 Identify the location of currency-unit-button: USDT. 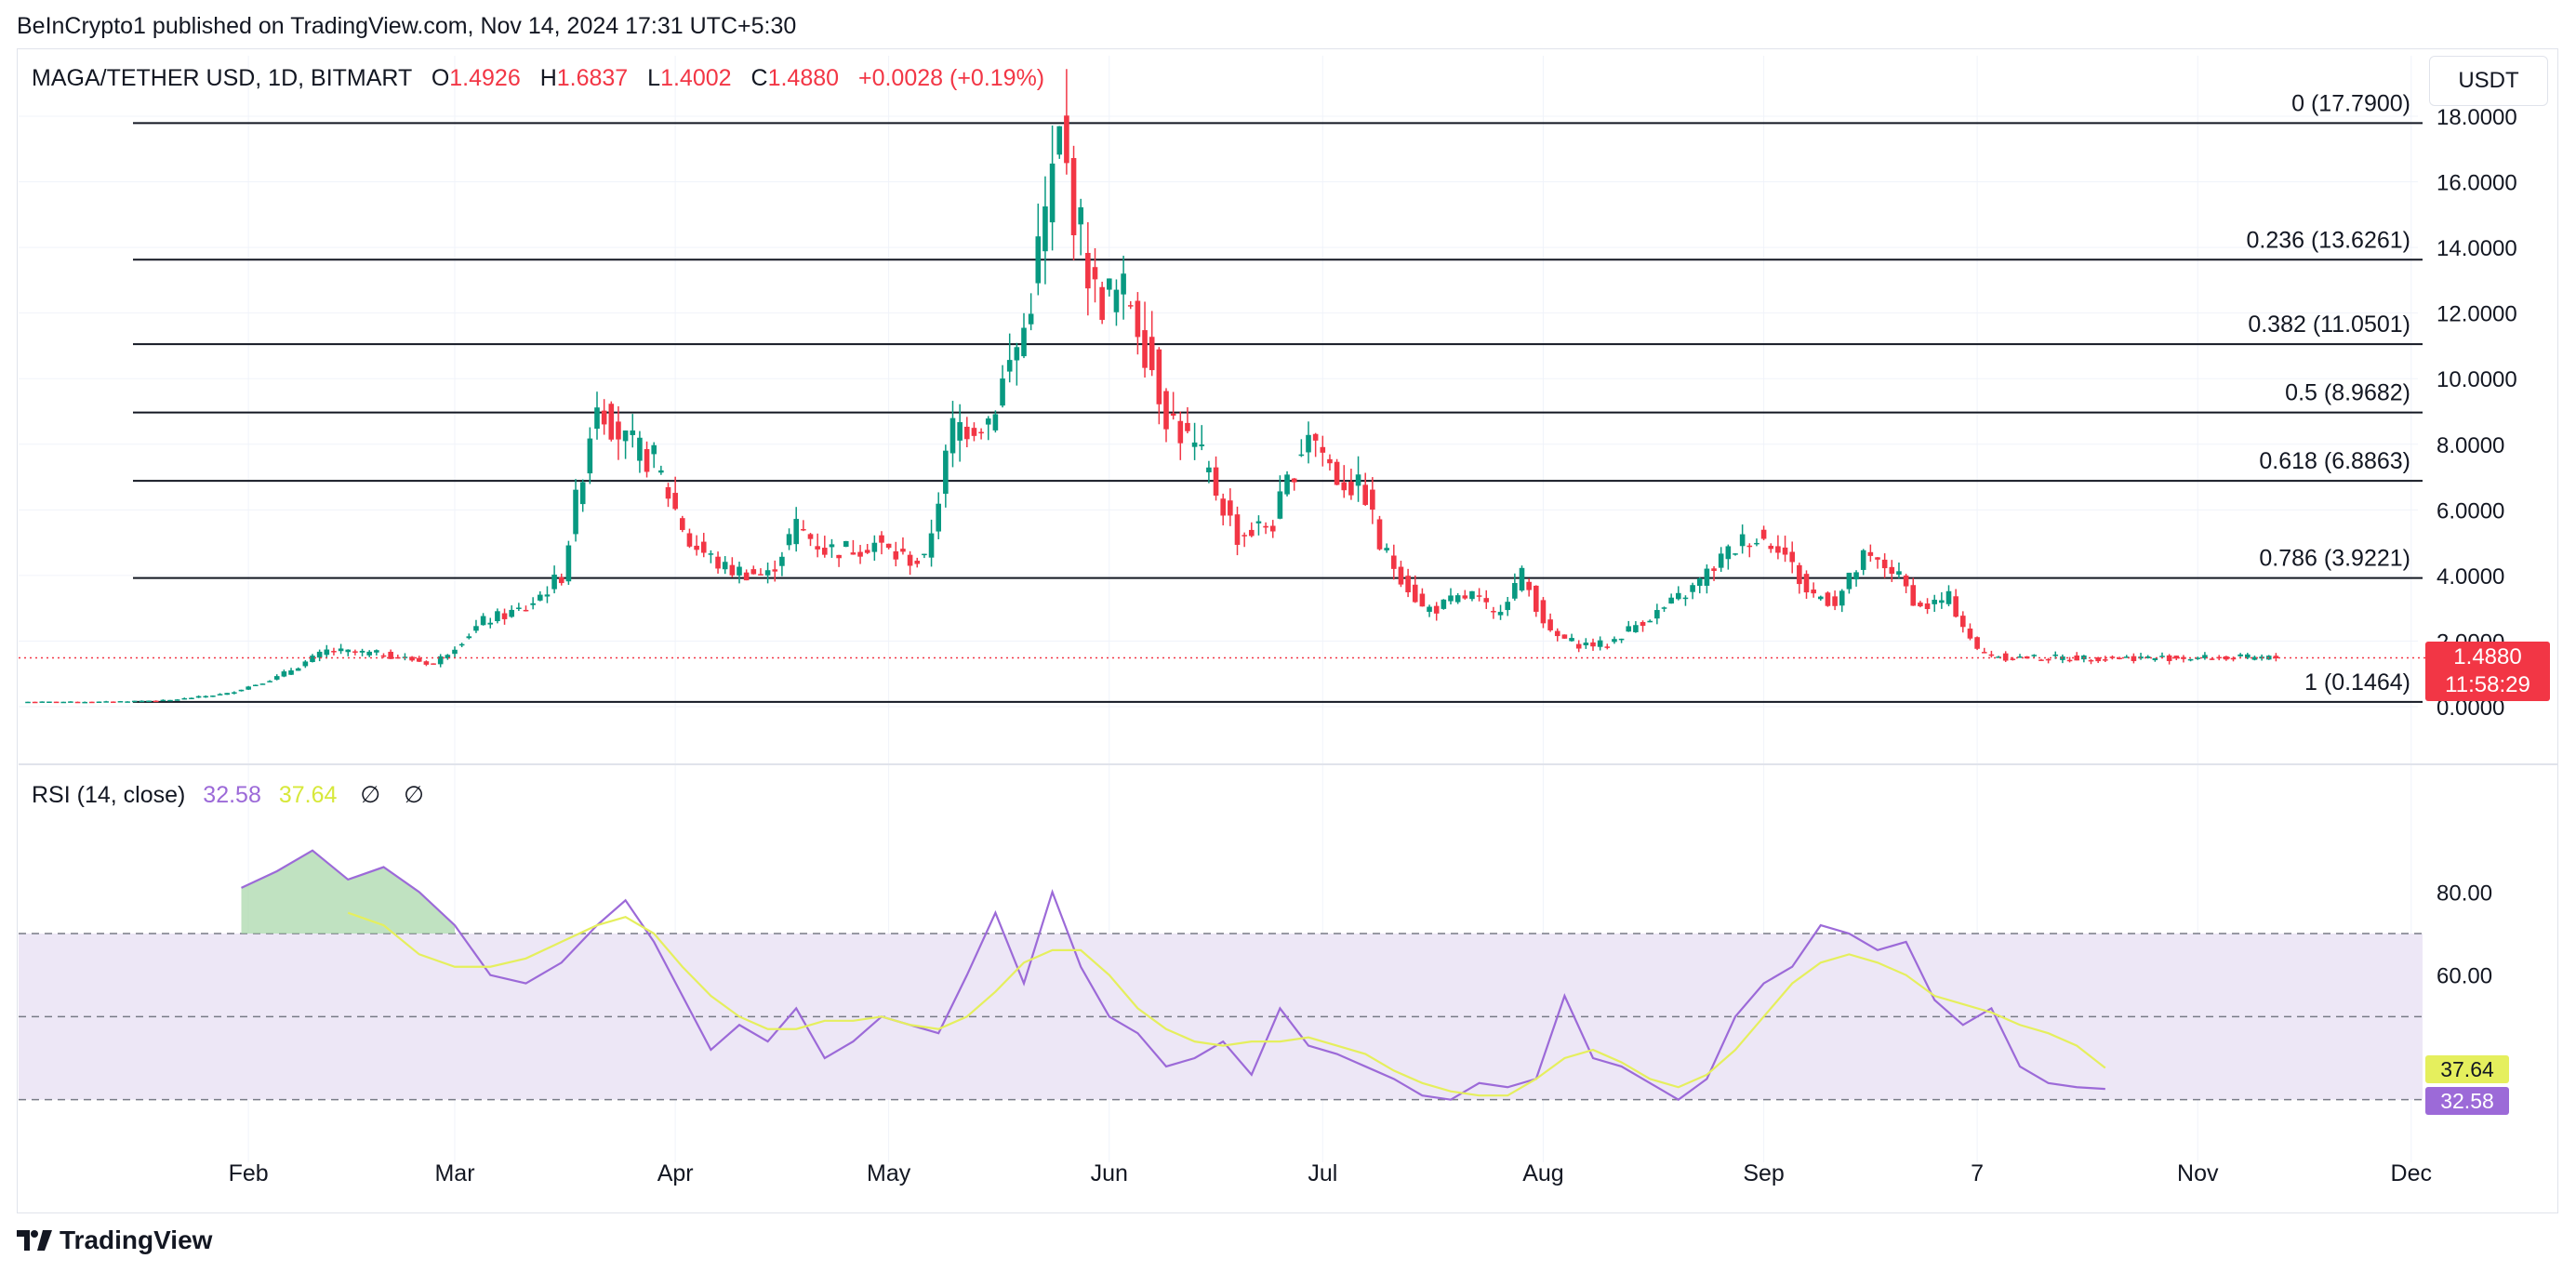
(2488, 81).